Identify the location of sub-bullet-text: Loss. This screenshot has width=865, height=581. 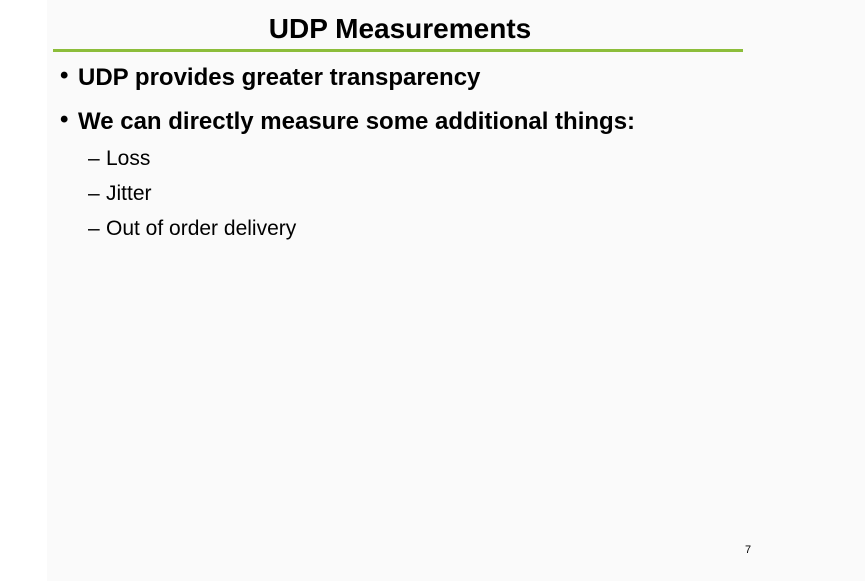
(128, 158).